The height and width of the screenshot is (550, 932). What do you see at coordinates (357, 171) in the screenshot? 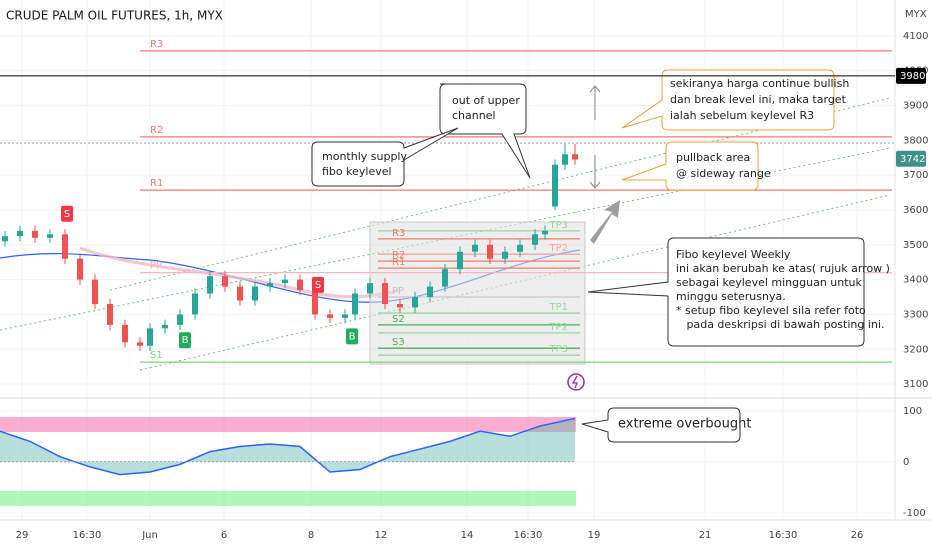
I see `note-text: fibo keylevel` at bounding box center [357, 171].